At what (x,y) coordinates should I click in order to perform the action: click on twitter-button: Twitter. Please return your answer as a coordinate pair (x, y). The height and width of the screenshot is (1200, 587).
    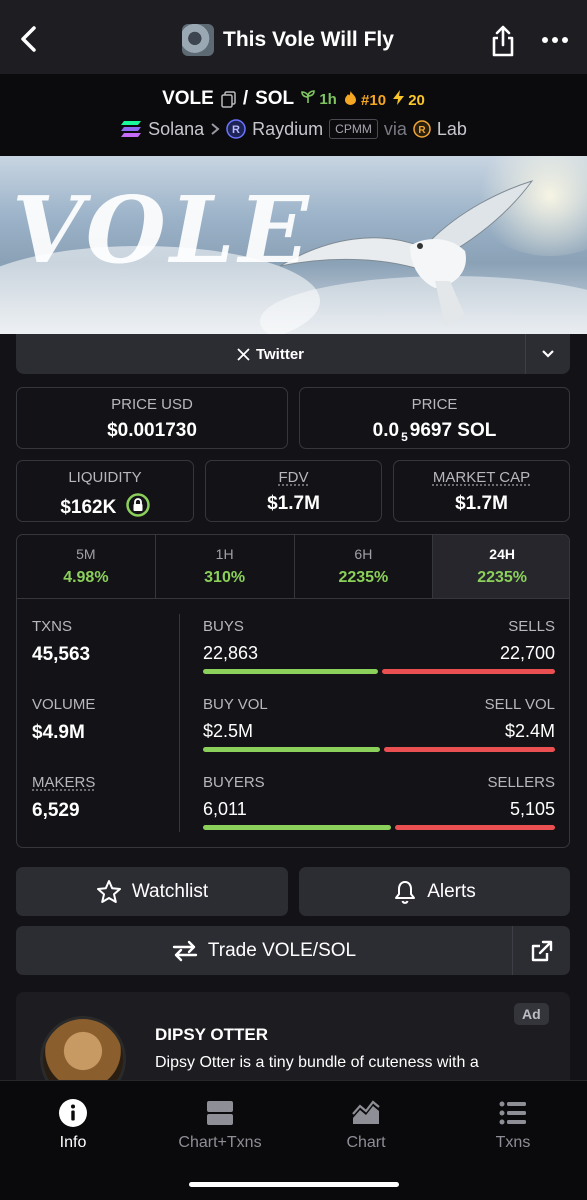
    Looking at the image, I should click on (270, 354).